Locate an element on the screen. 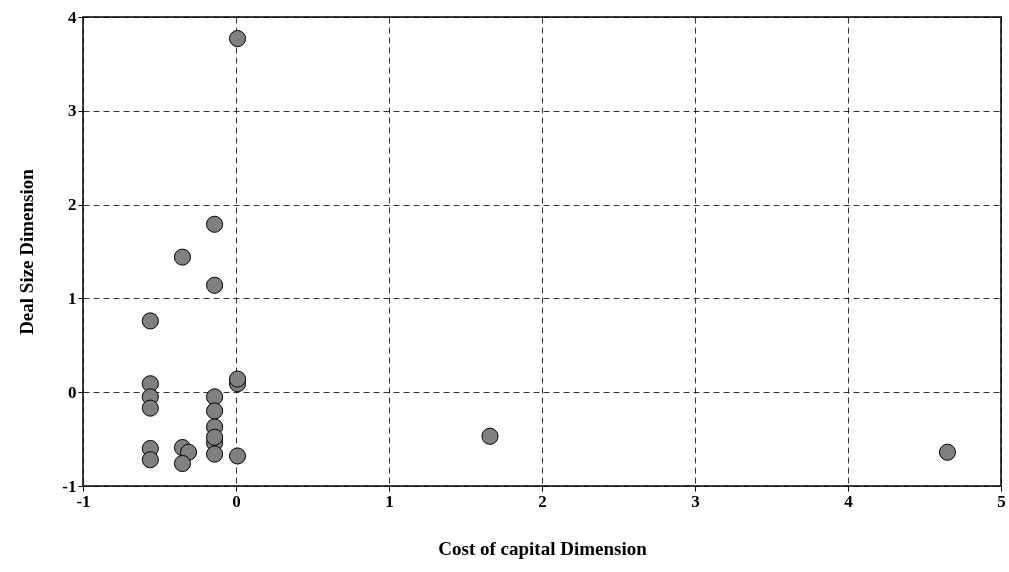 This screenshot has height=572, width=1009. x-tick-label: 4 is located at coordinates (849, 501).